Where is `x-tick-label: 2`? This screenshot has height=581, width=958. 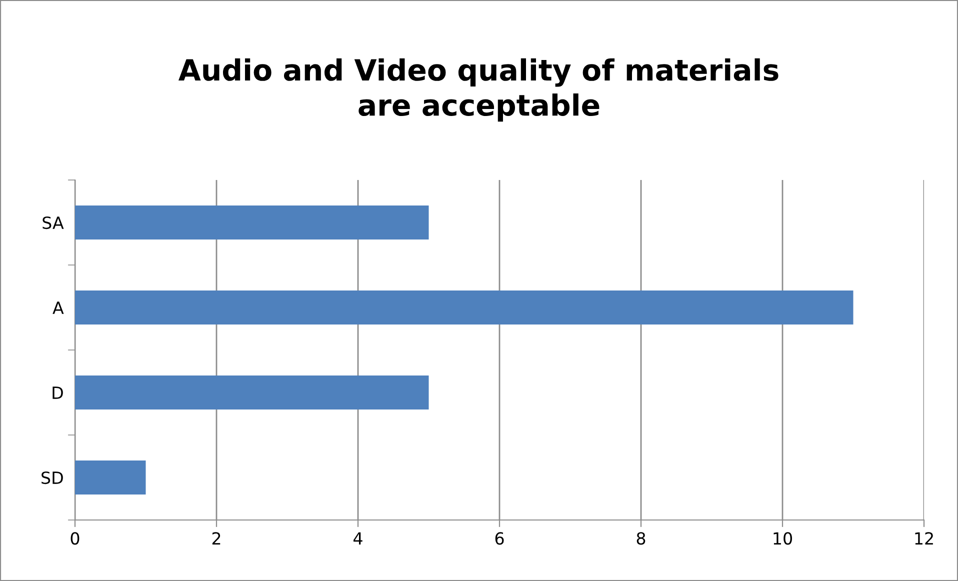
x-tick-label: 2 is located at coordinates (216, 538).